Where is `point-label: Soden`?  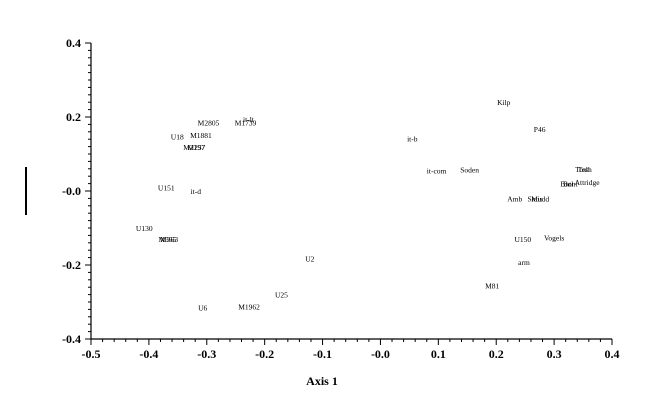 point-label: Soden is located at coordinates (469, 170).